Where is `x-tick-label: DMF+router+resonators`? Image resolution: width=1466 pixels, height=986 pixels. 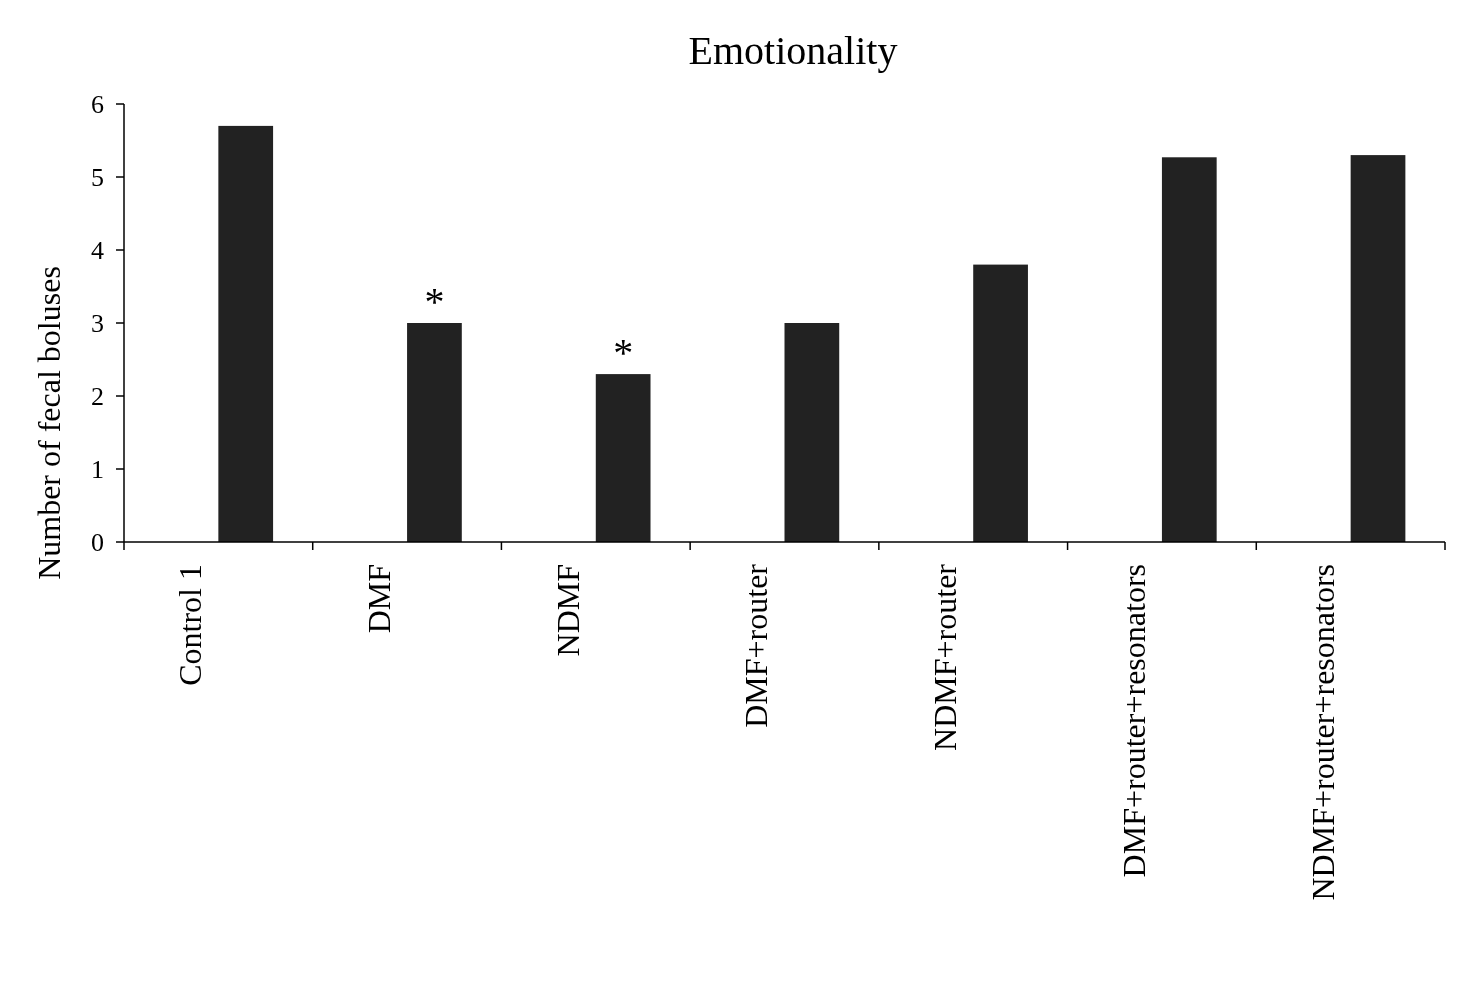 x-tick-label: DMF+router+resonators is located at coordinates (1133, 721).